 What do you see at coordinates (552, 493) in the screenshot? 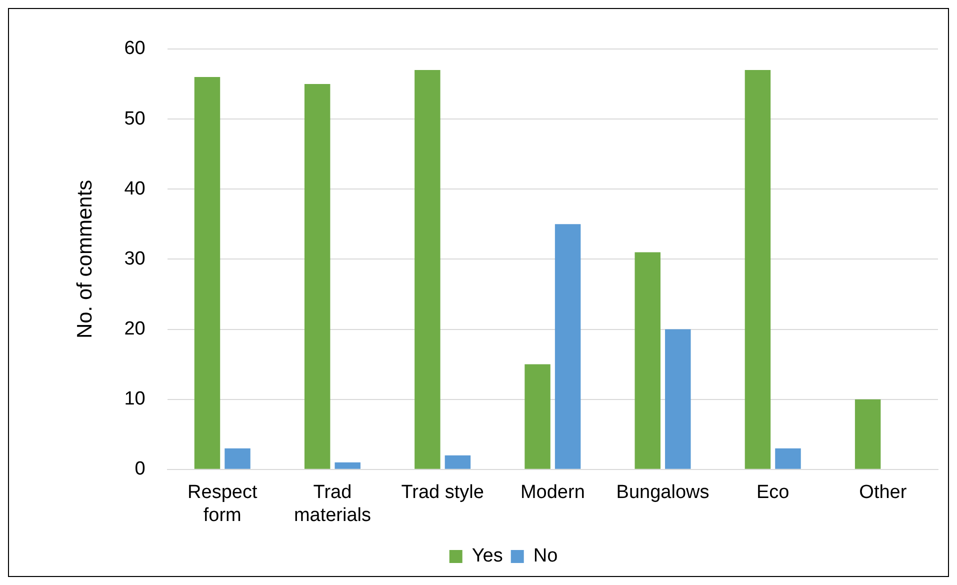
I see `x-tick-label: Modern` at bounding box center [552, 493].